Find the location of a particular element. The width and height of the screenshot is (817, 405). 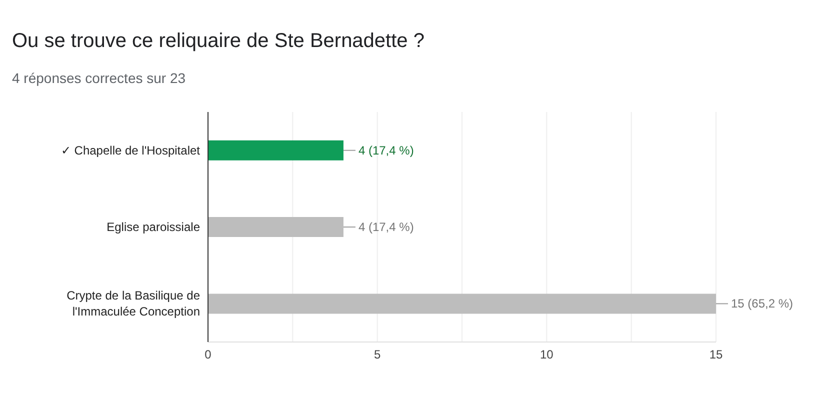

data-label: 15 (65,2 %) is located at coordinates (762, 303).